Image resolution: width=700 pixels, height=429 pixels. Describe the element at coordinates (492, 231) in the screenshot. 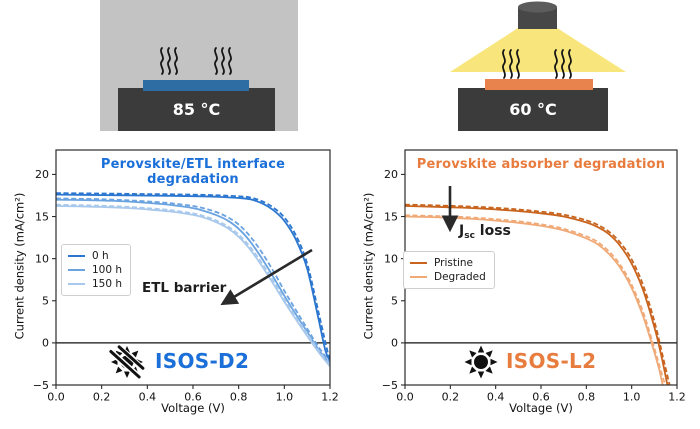

I see `jsc-rest: loss` at that location.